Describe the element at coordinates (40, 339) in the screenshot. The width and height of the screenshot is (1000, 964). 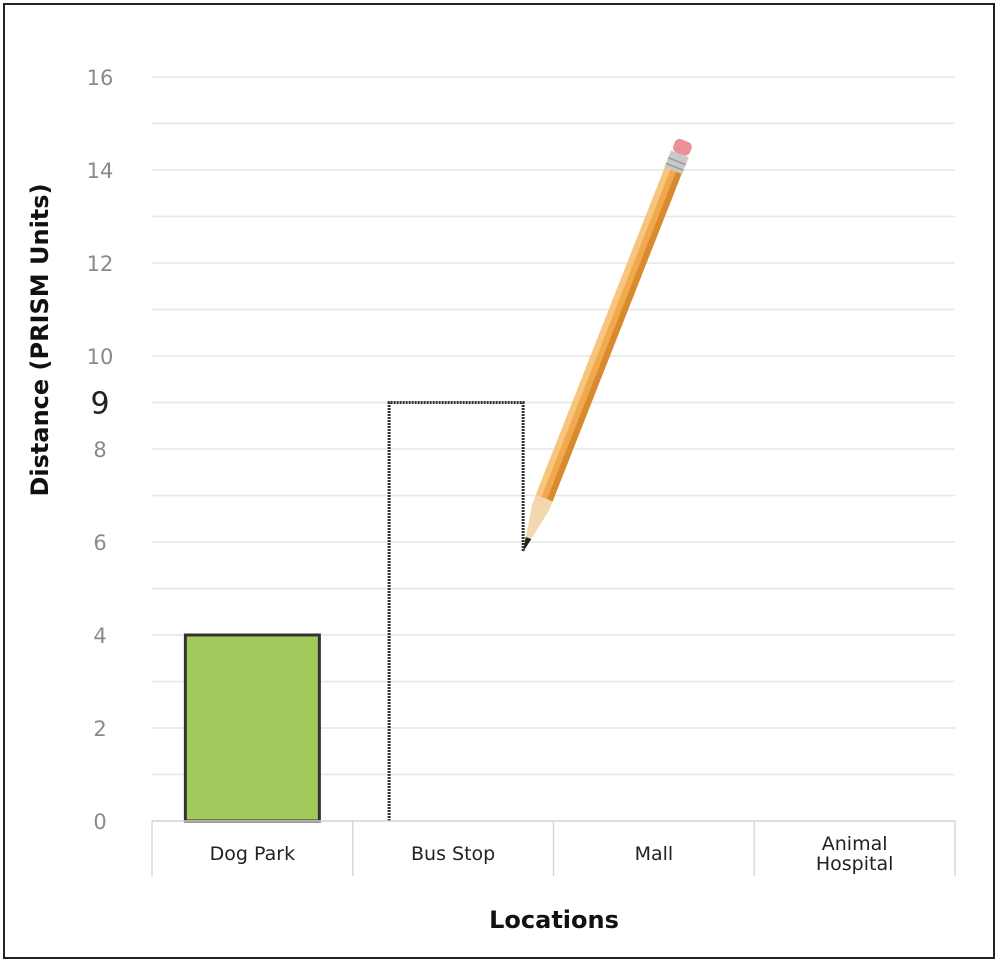
I see `y-axis-title: Distance (PRISM Units)` at that location.